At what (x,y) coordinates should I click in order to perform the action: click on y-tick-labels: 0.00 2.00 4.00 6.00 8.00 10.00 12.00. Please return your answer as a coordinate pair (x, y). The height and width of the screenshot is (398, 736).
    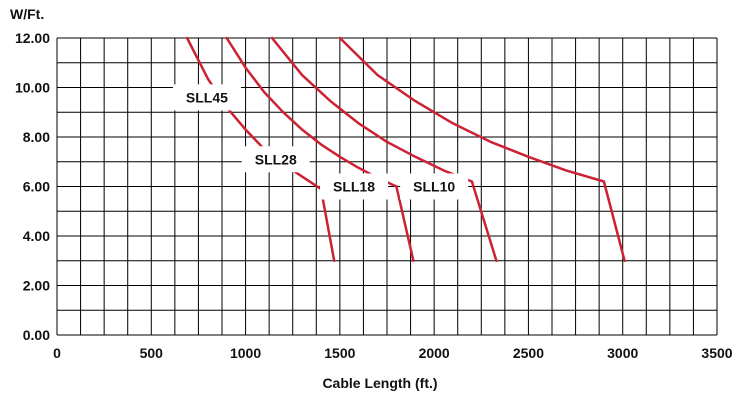
    Looking at the image, I should click on (32, 186).